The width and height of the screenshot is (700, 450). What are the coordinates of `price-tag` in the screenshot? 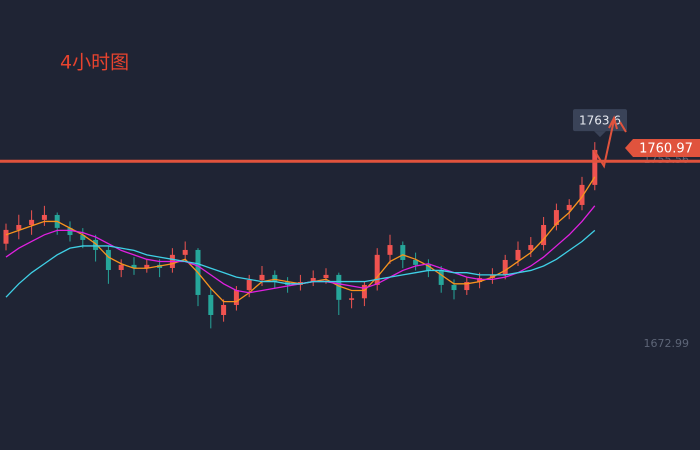 It's located at (662, 147).